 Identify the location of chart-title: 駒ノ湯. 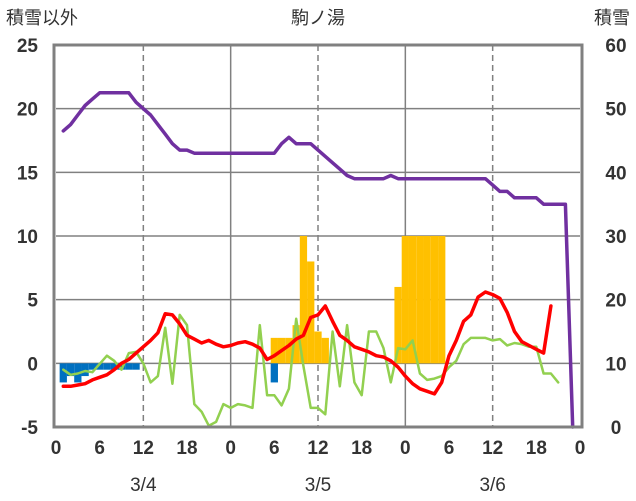
(318, 18).